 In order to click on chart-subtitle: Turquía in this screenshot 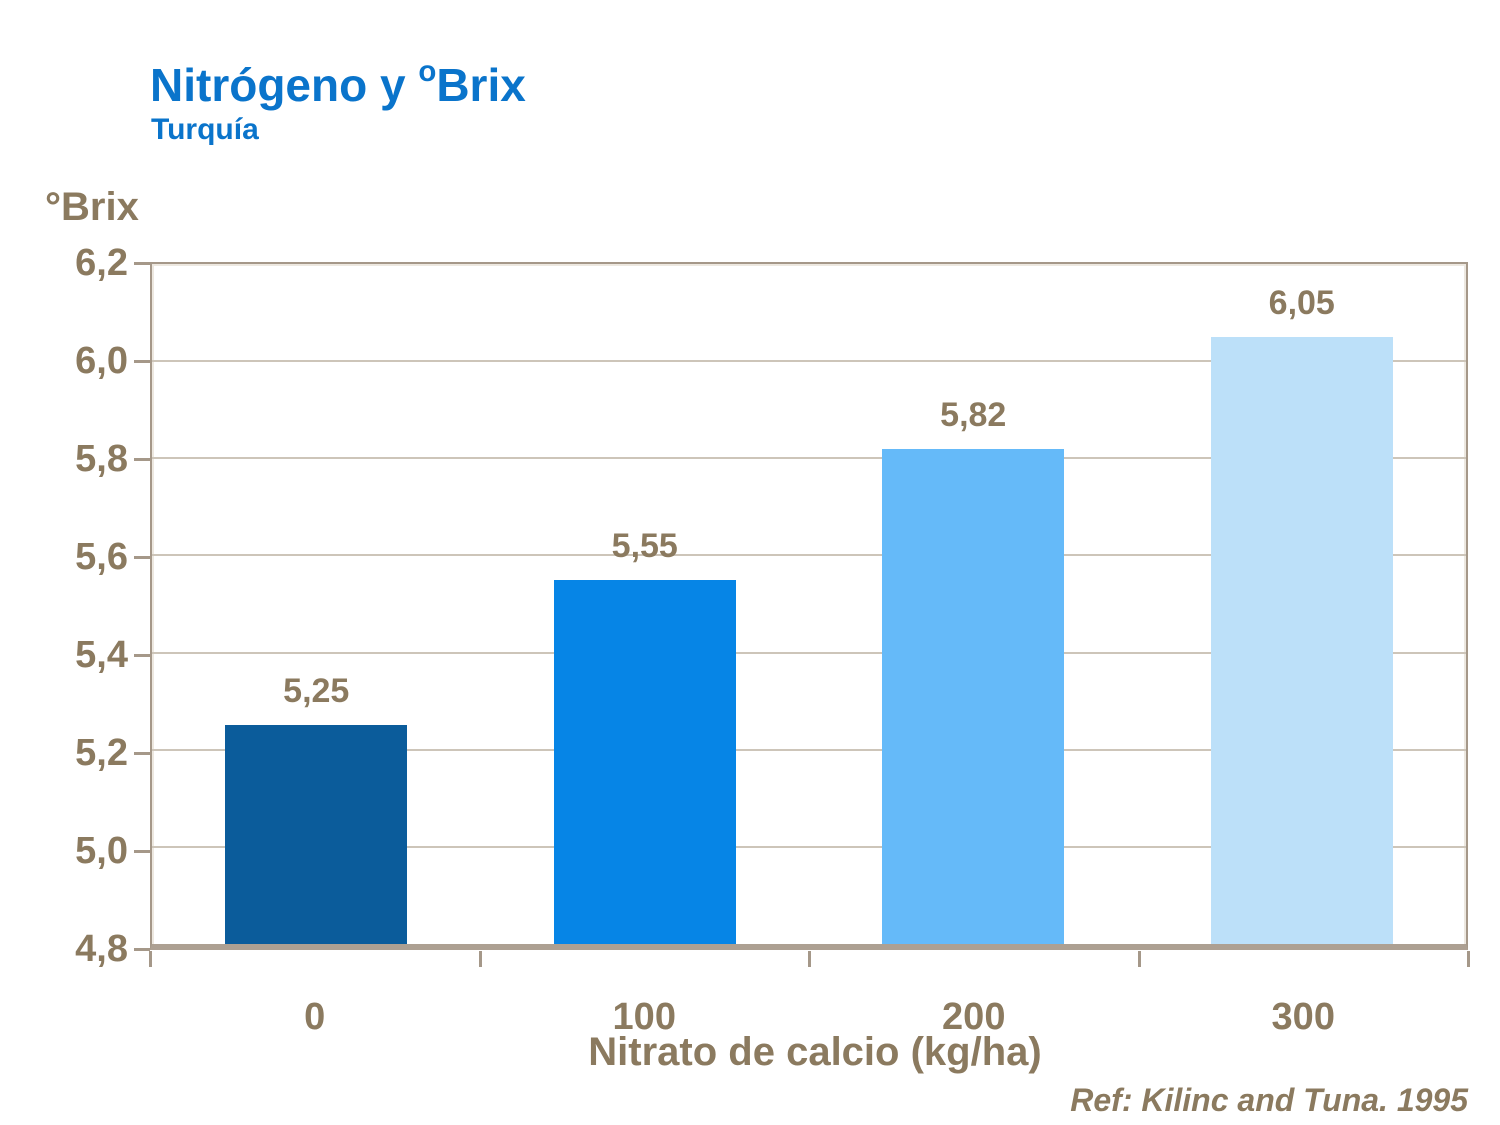, I will do `click(205, 129)`.